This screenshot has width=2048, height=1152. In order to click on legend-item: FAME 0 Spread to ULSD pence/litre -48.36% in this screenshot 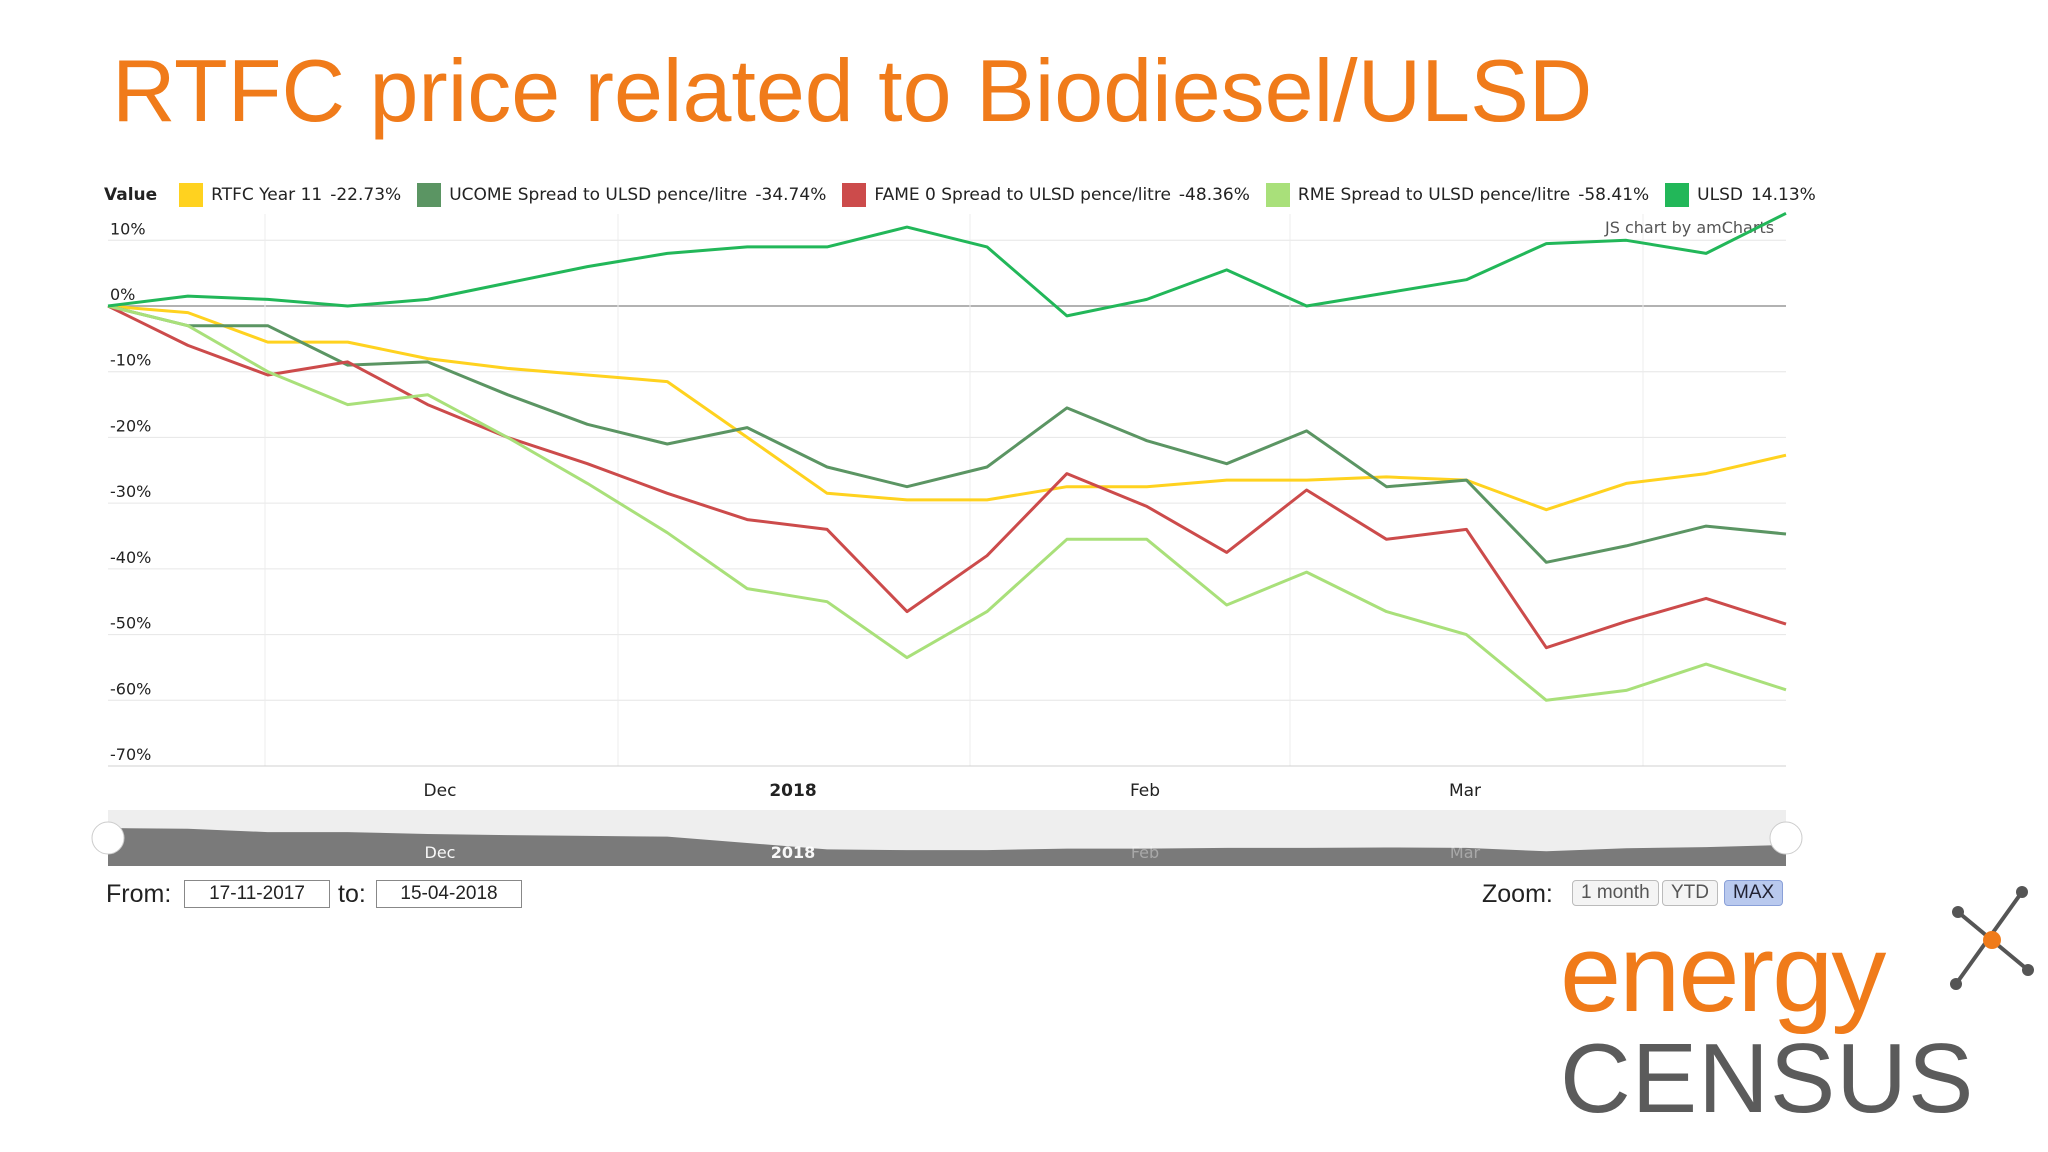, I will do `click(1046, 195)`.